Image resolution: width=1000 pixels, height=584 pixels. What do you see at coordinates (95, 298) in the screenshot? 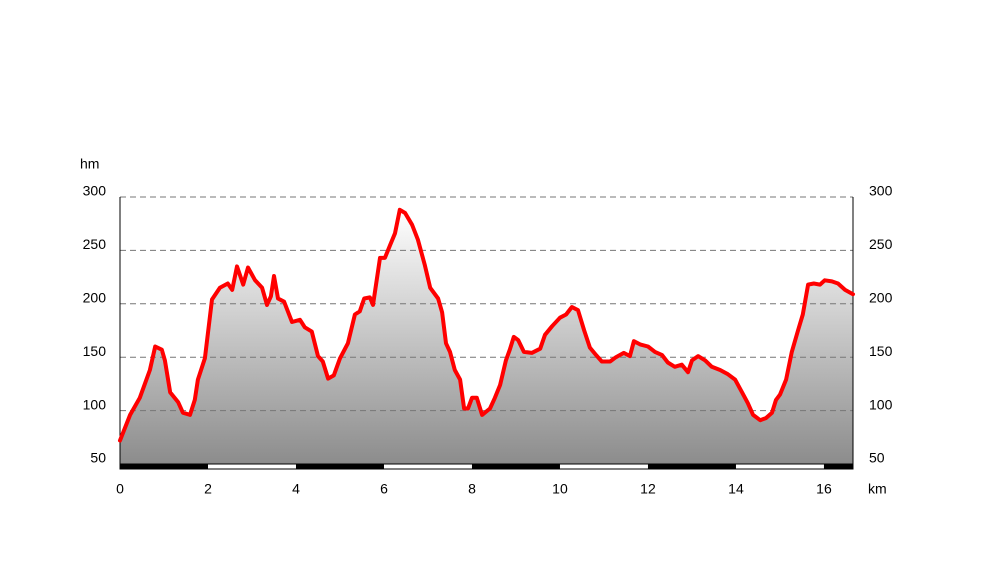
I see `y-tick-label: 200` at bounding box center [95, 298].